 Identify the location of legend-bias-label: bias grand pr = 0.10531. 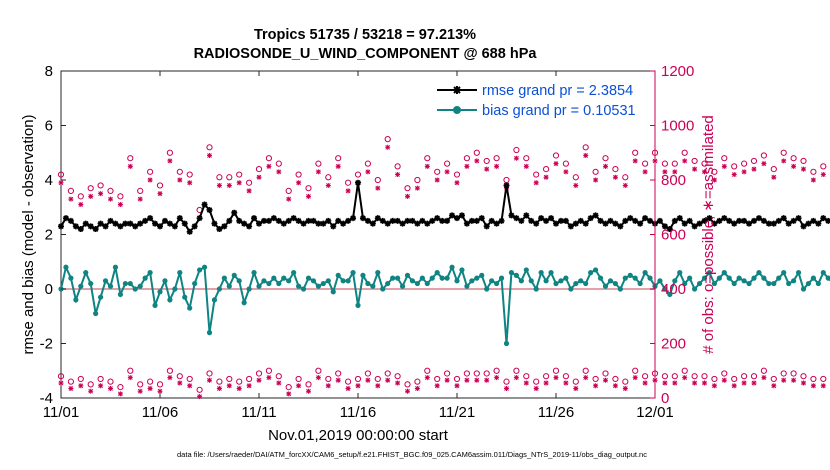
(559, 111).